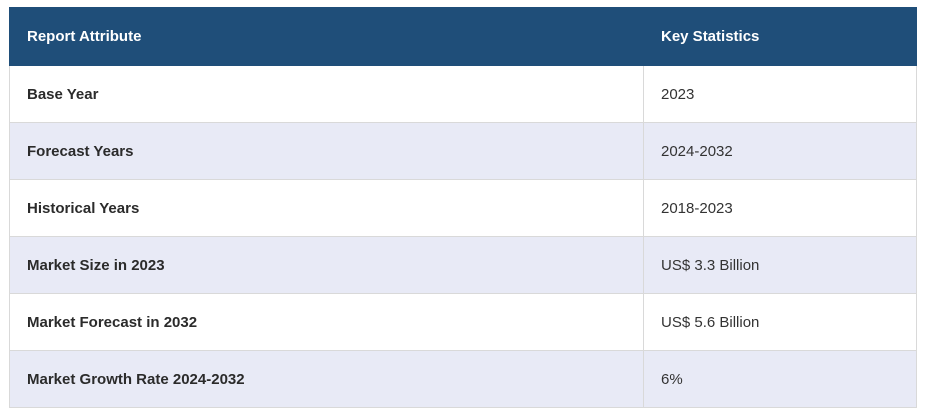 This screenshot has height=420, width=925. What do you see at coordinates (780, 36) in the screenshot?
I see `header-key-statistics: Key Statistics` at bounding box center [780, 36].